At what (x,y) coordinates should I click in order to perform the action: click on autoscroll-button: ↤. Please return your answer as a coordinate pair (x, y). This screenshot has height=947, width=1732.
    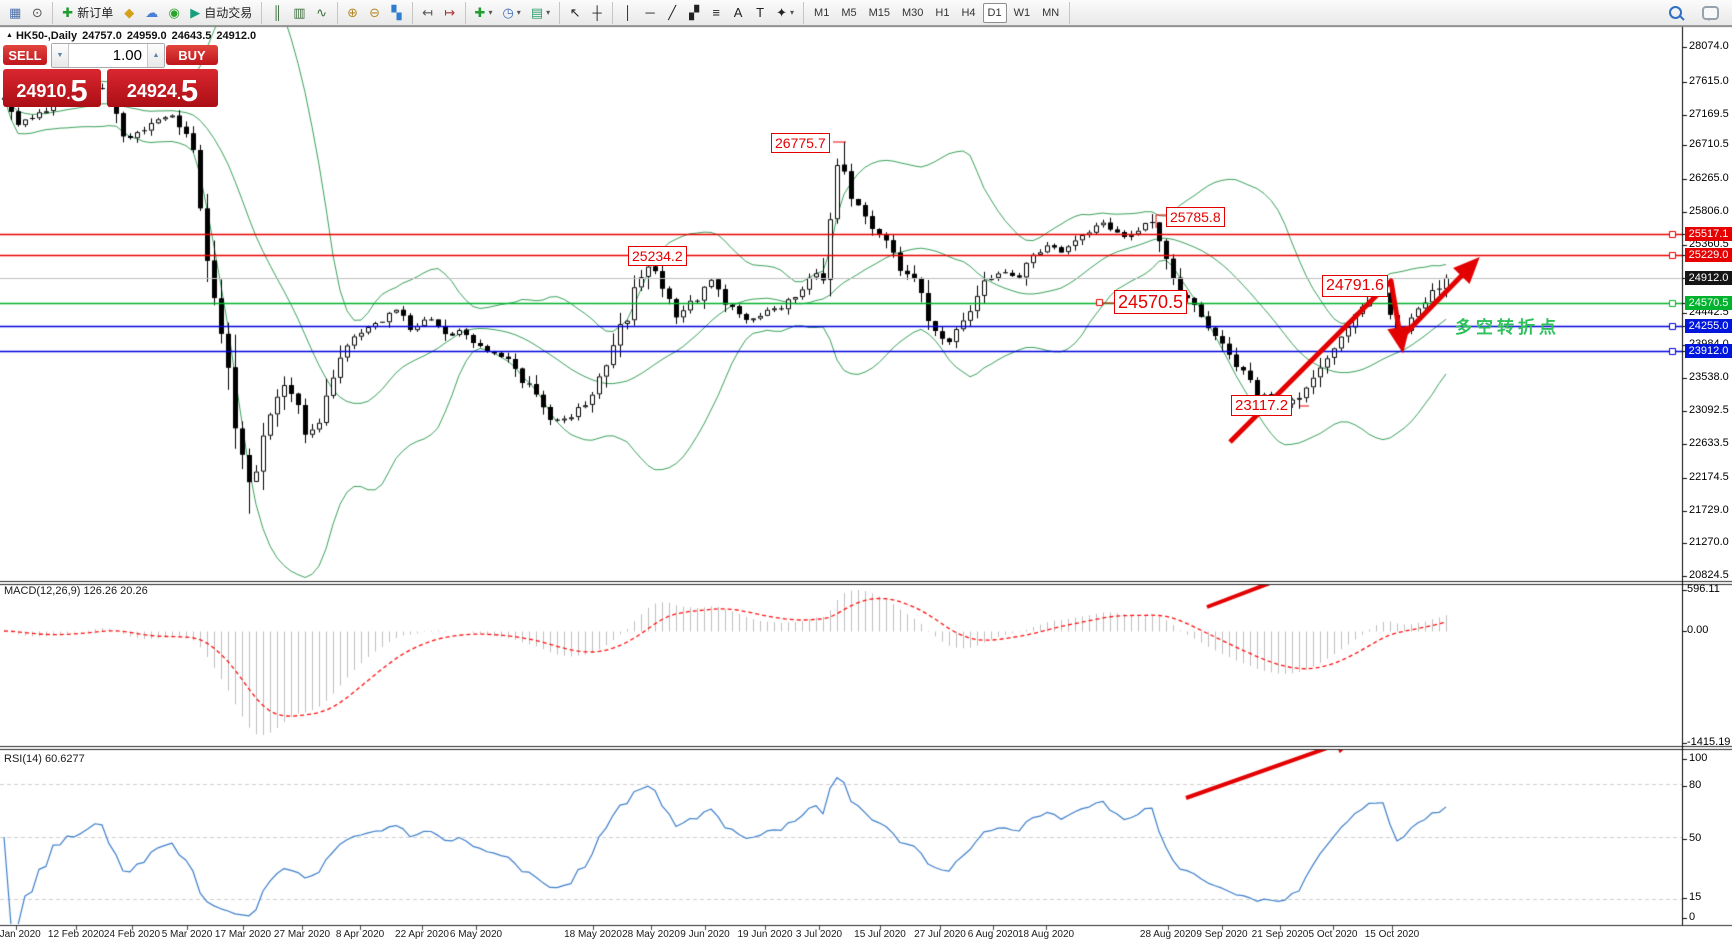
    Looking at the image, I should click on (428, 13).